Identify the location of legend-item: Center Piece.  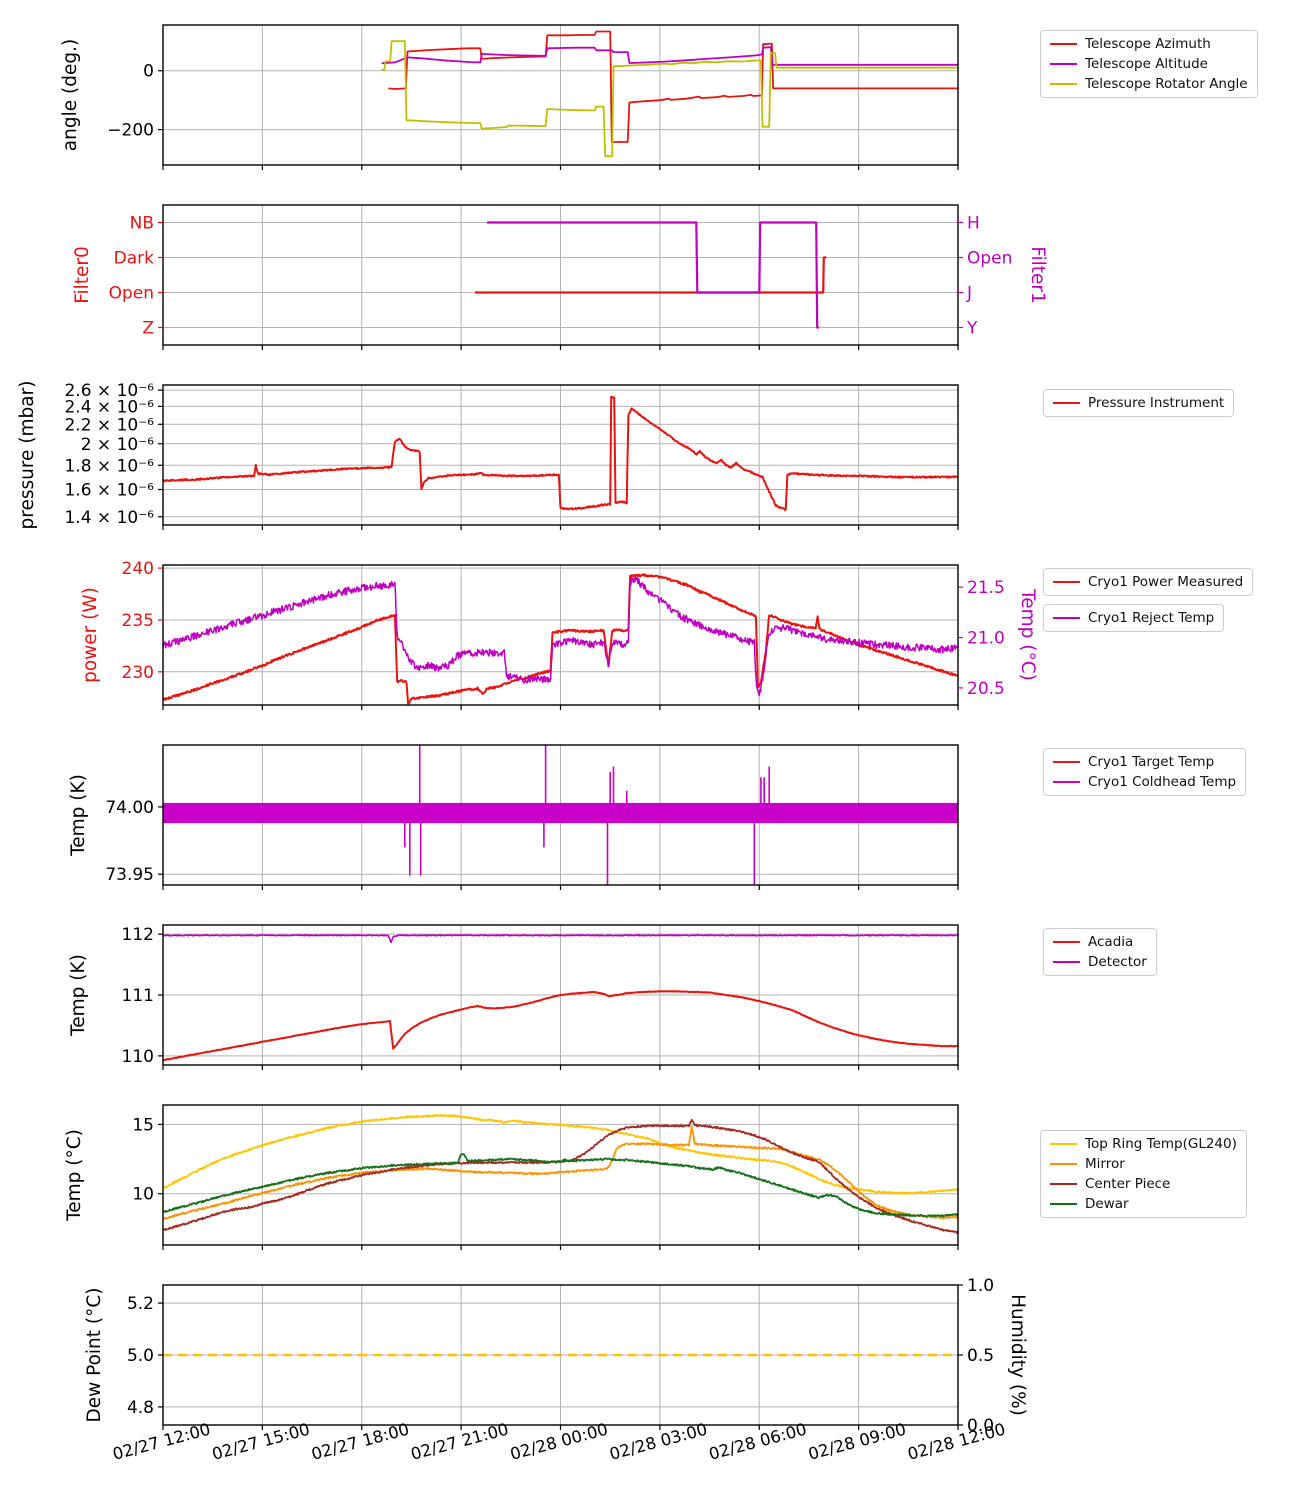
(1143, 1184).